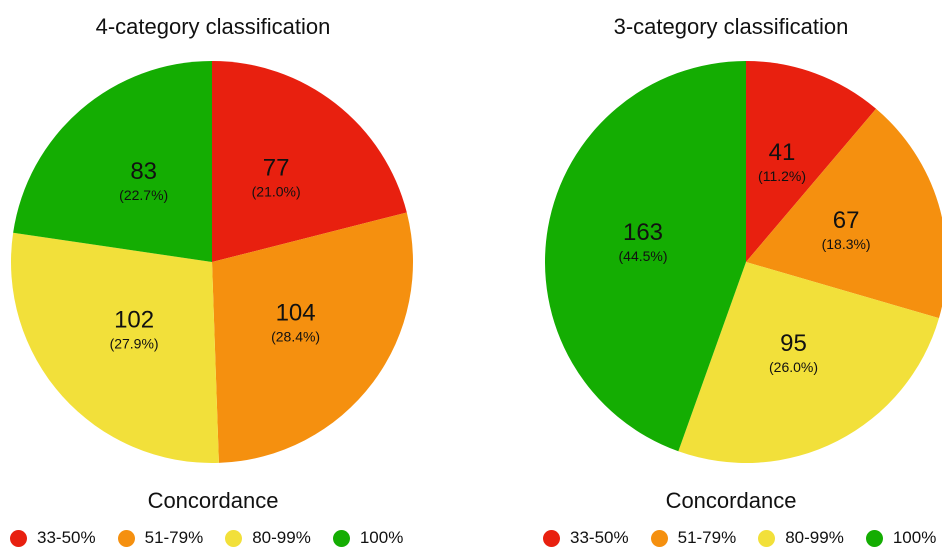 Image resolution: width=942 pixels, height=549 pixels. Describe the element at coordinates (782, 152) in the screenshot. I see `slice-value-label: 41` at that location.